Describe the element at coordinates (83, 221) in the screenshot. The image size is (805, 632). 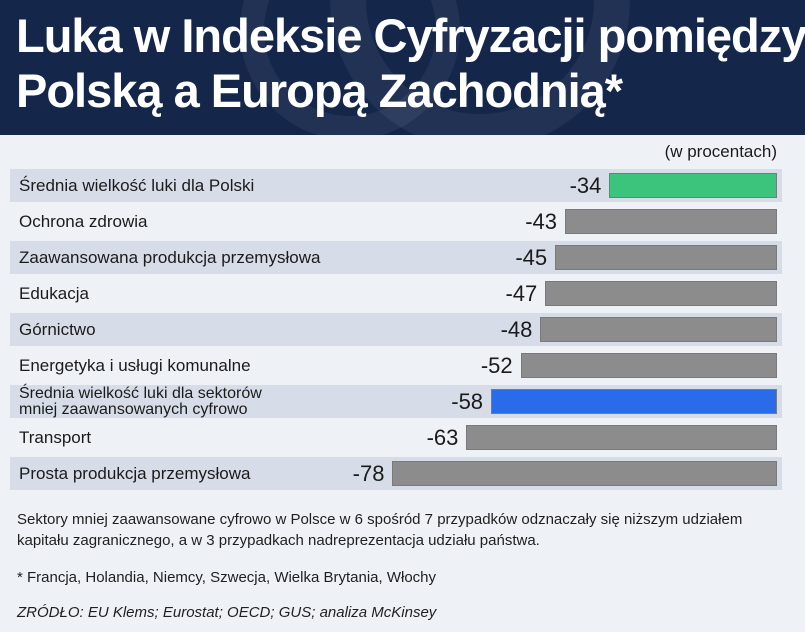
I see `category-label: Ochrona zdrowia` at that location.